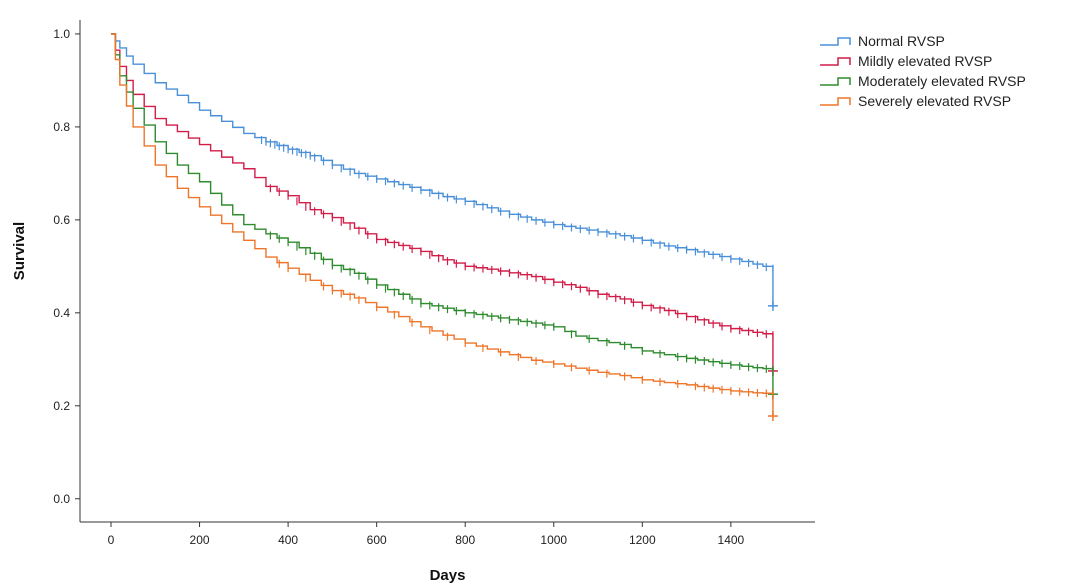 Image resolution: width=1074 pixels, height=587 pixels. What do you see at coordinates (448, 575) in the screenshot?
I see `x-axis-title: Days` at bounding box center [448, 575].